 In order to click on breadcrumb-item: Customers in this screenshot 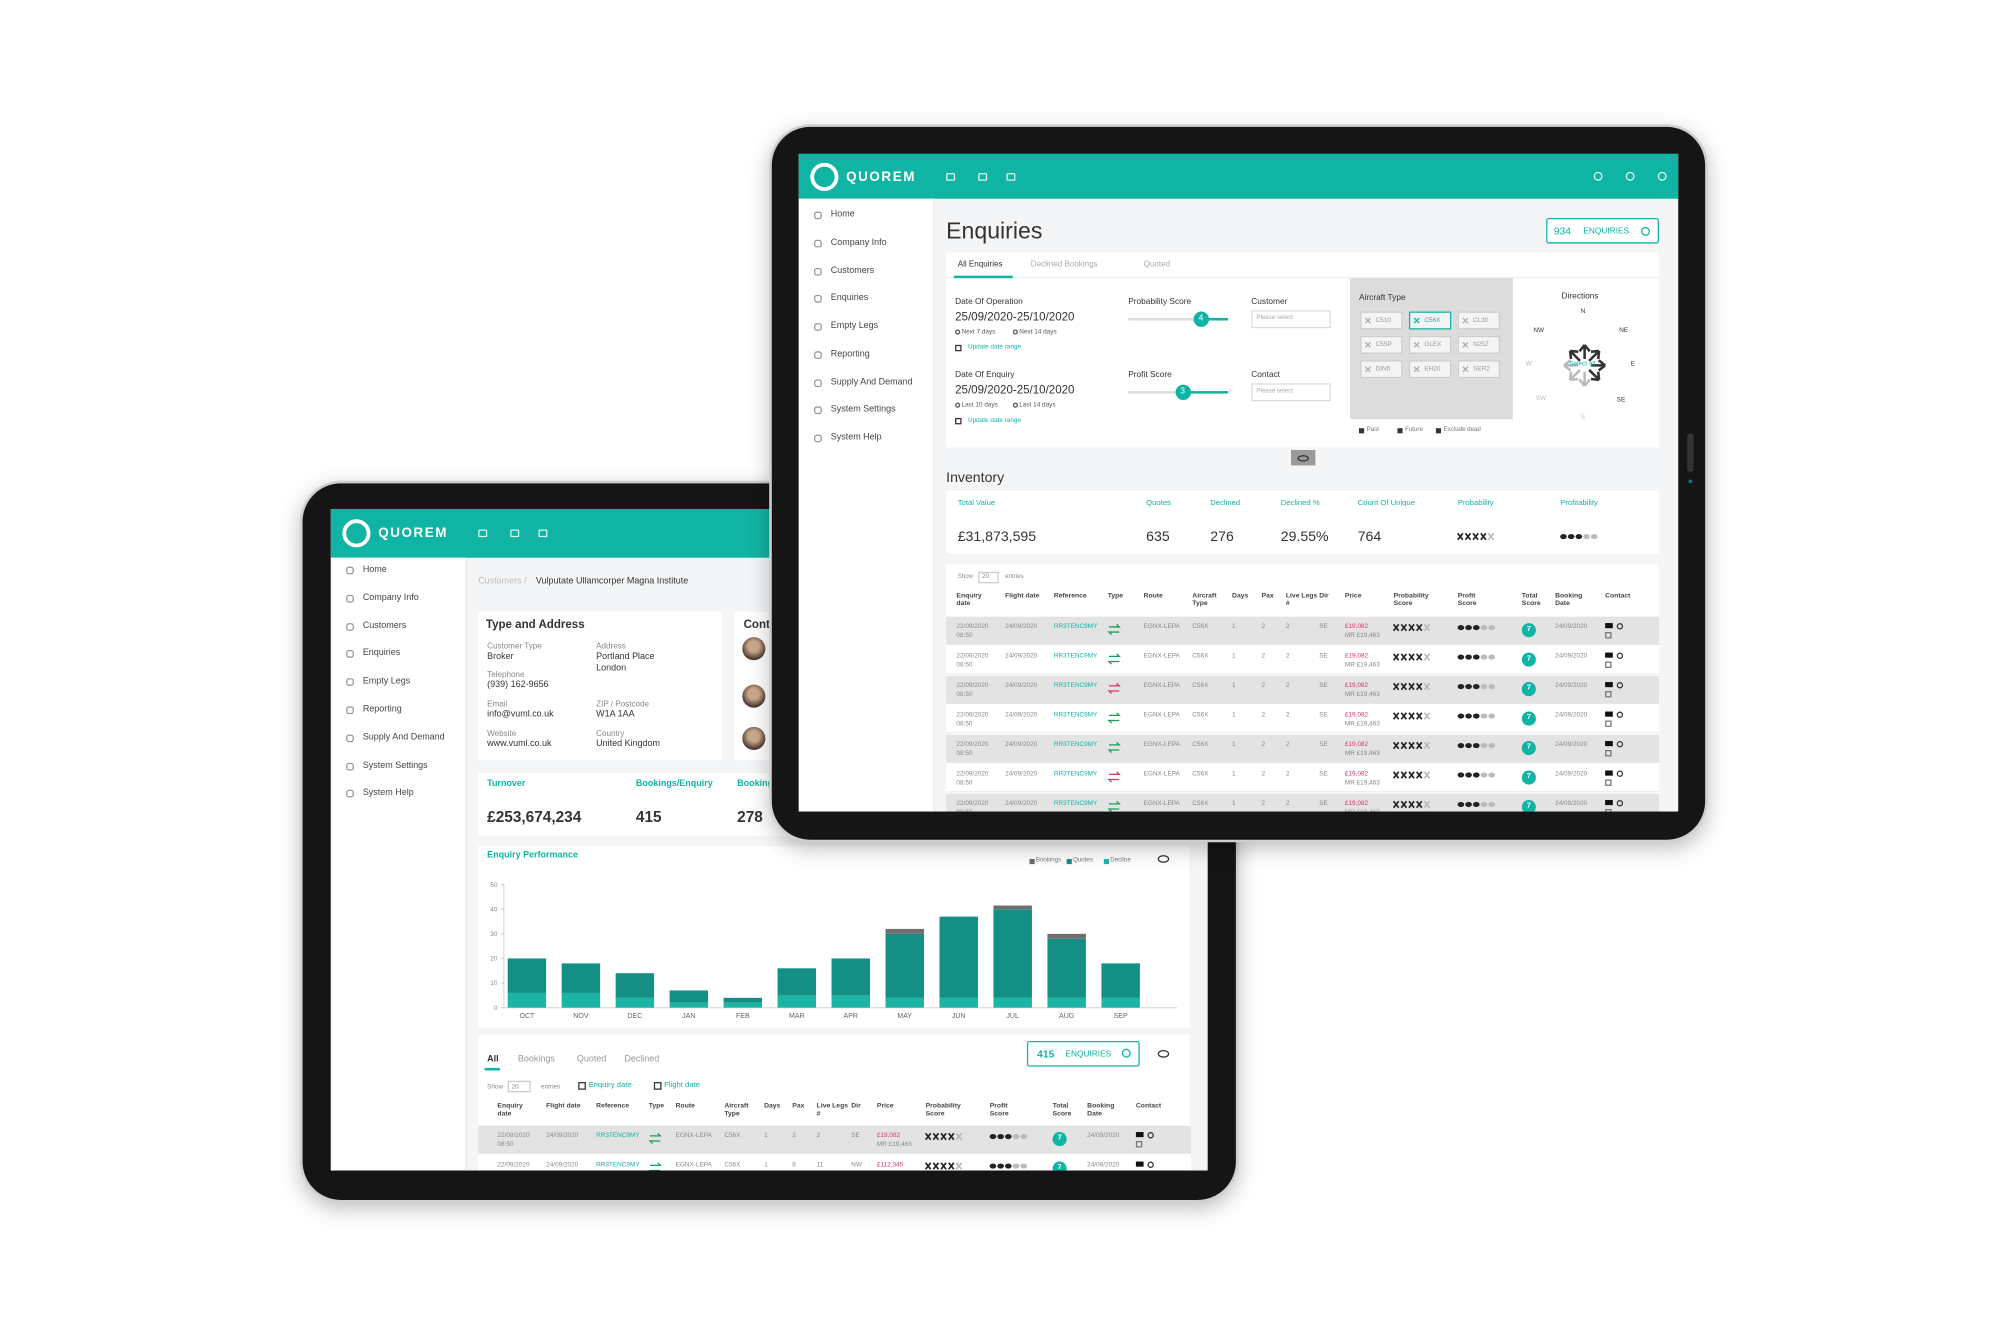, I will do `click(500, 581)`.